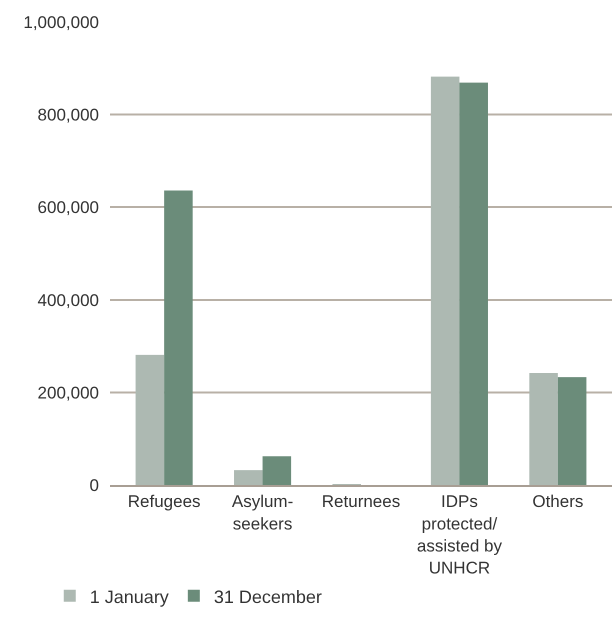  I want to click on x-tick-label: Refugees, so click(164, 502).